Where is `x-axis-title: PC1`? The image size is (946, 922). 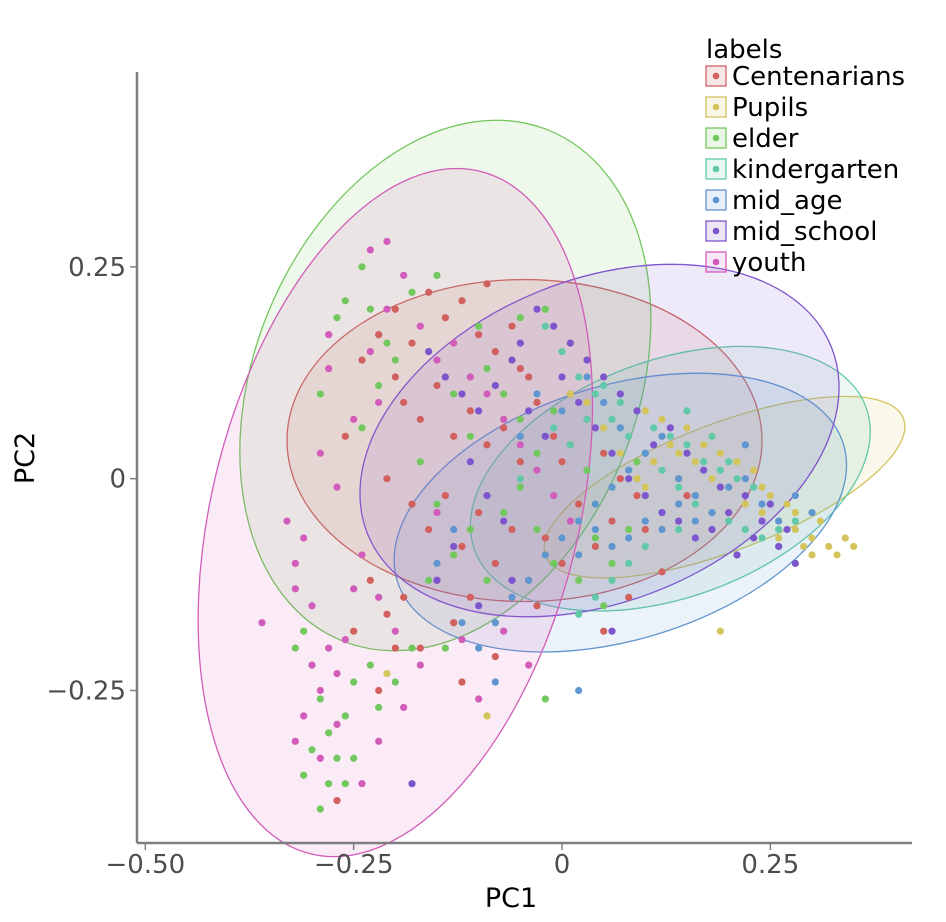
x-axis-title: PC1 is located at coordinates (511, 898).